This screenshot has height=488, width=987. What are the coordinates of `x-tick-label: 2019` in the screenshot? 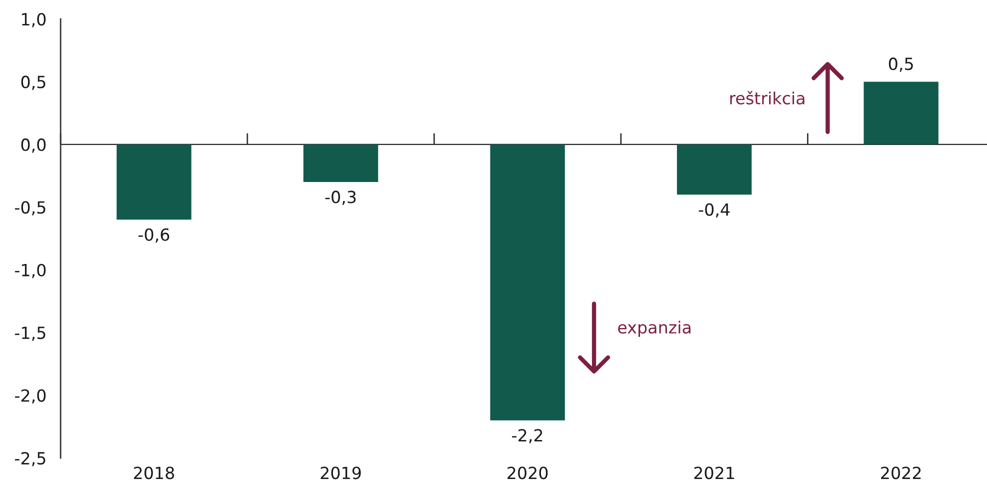 It's located at (340, 473).